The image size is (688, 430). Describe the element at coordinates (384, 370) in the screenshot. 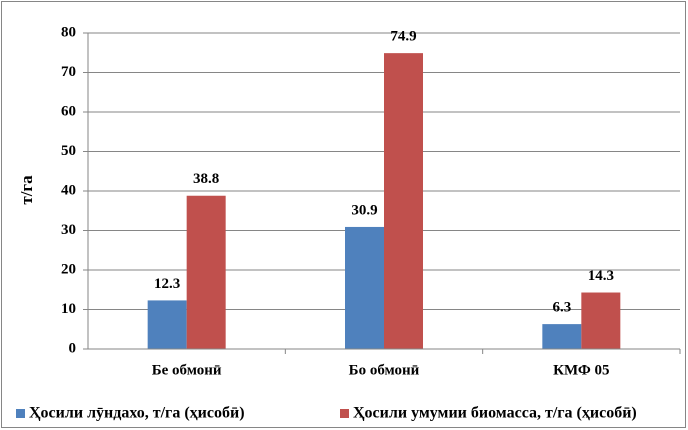

I see `x-tick-label: Бо обмонӣ` at that location.